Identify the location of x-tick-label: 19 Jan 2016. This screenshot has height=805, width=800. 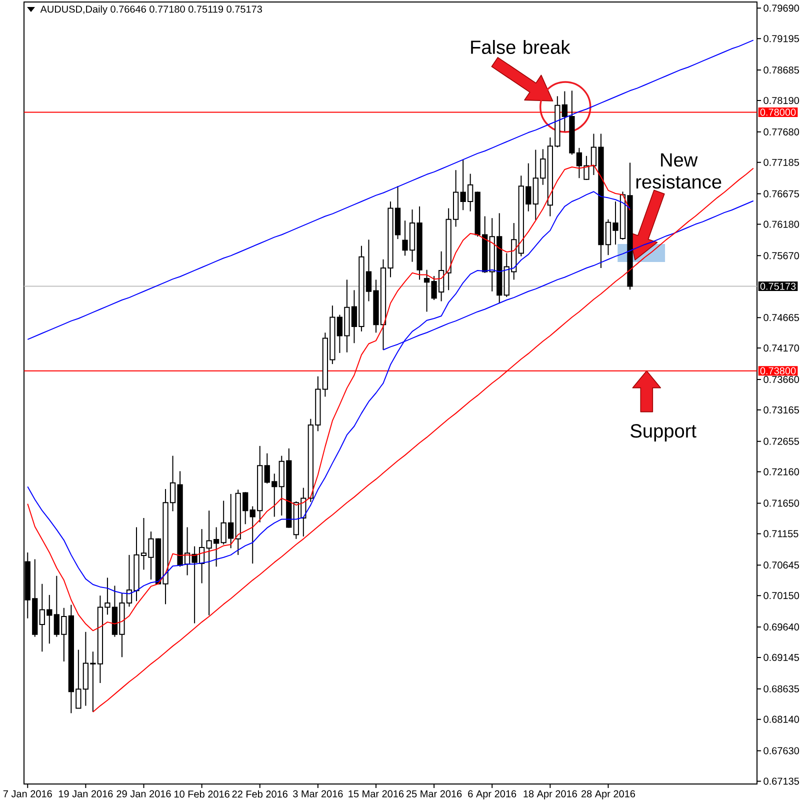
(85, 794).